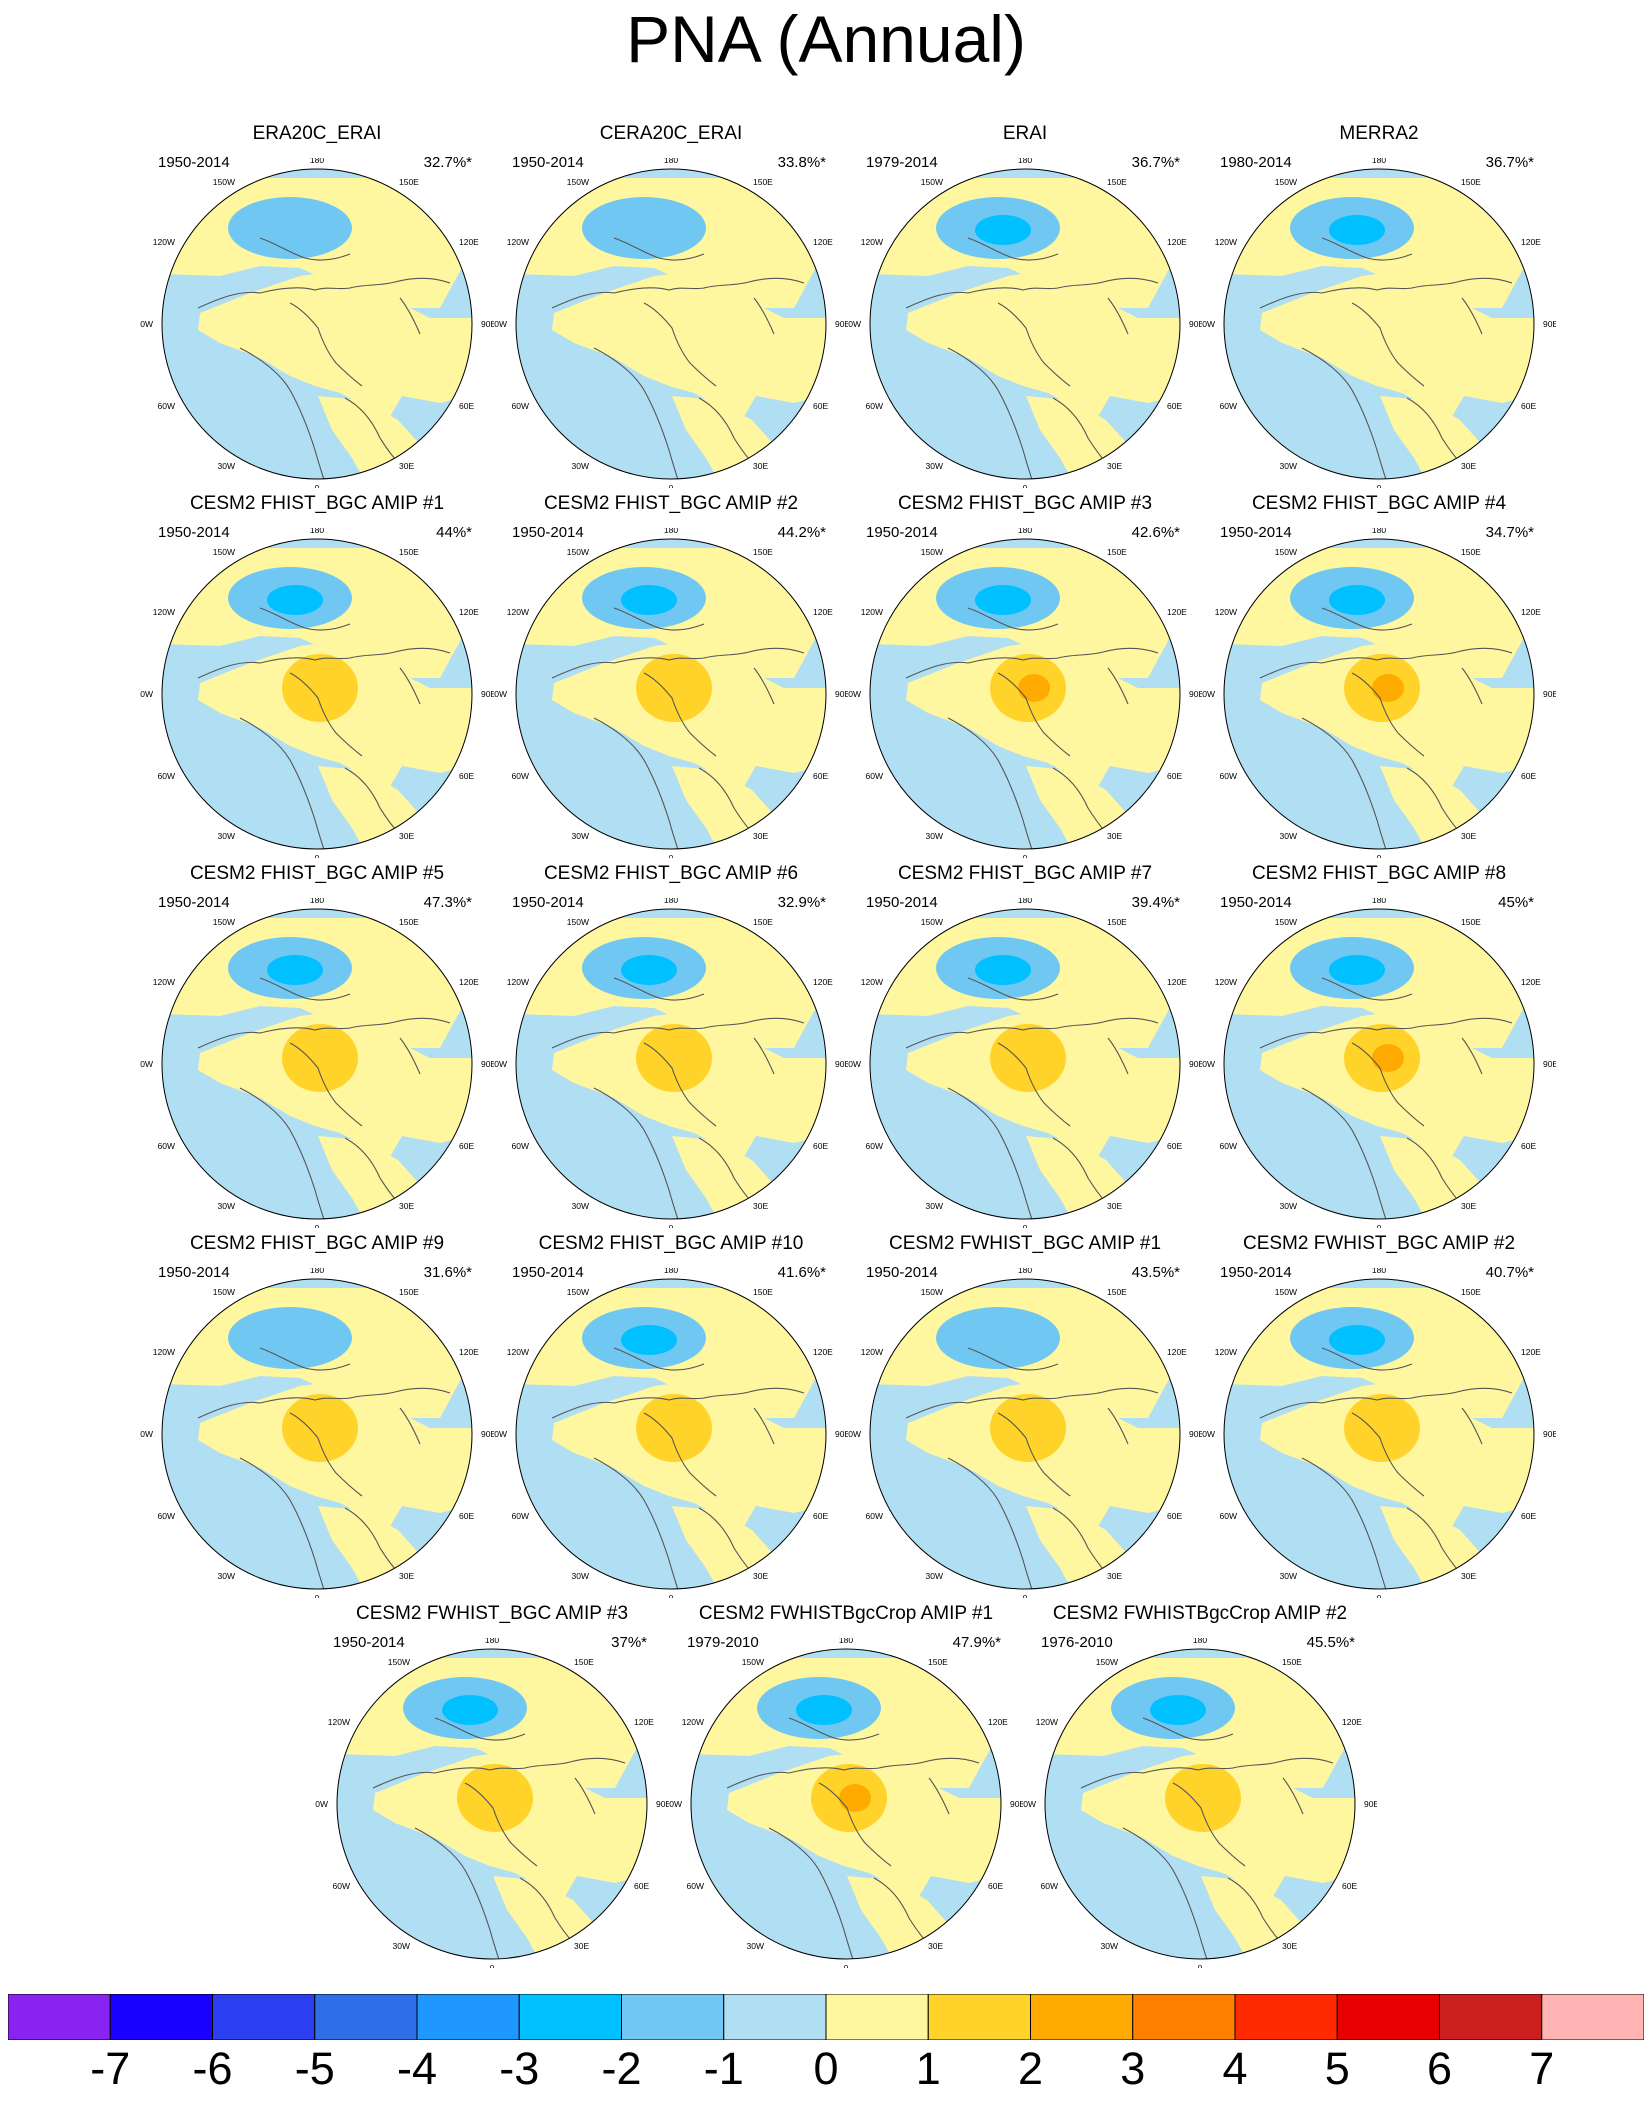  I want to click on panel-explained-variance: 45%*, so click(1516, 902).